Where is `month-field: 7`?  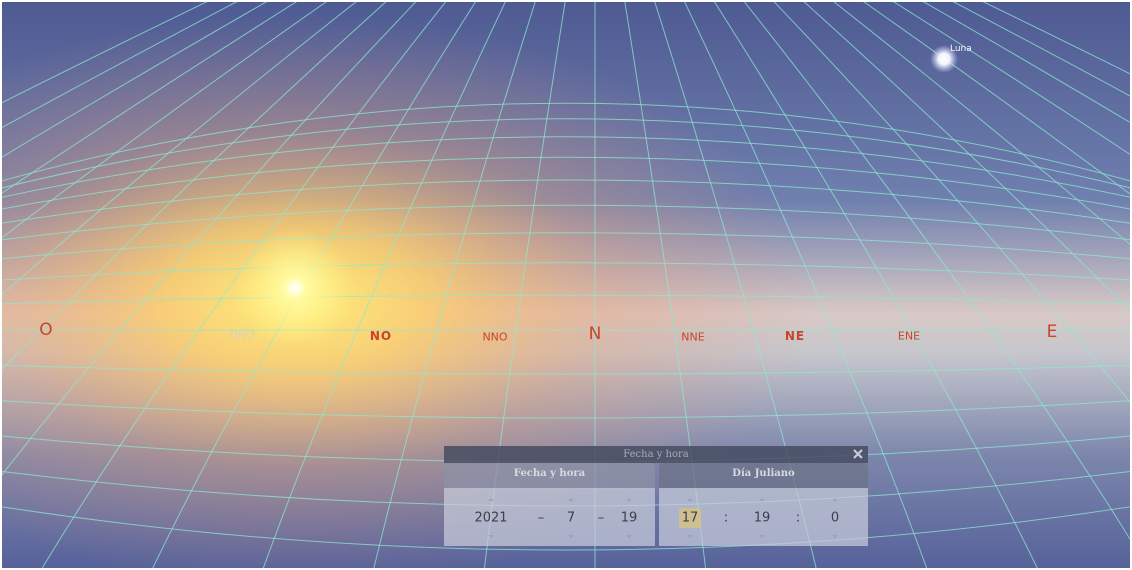
month-field: 7 is located at coordinates (571, 518).